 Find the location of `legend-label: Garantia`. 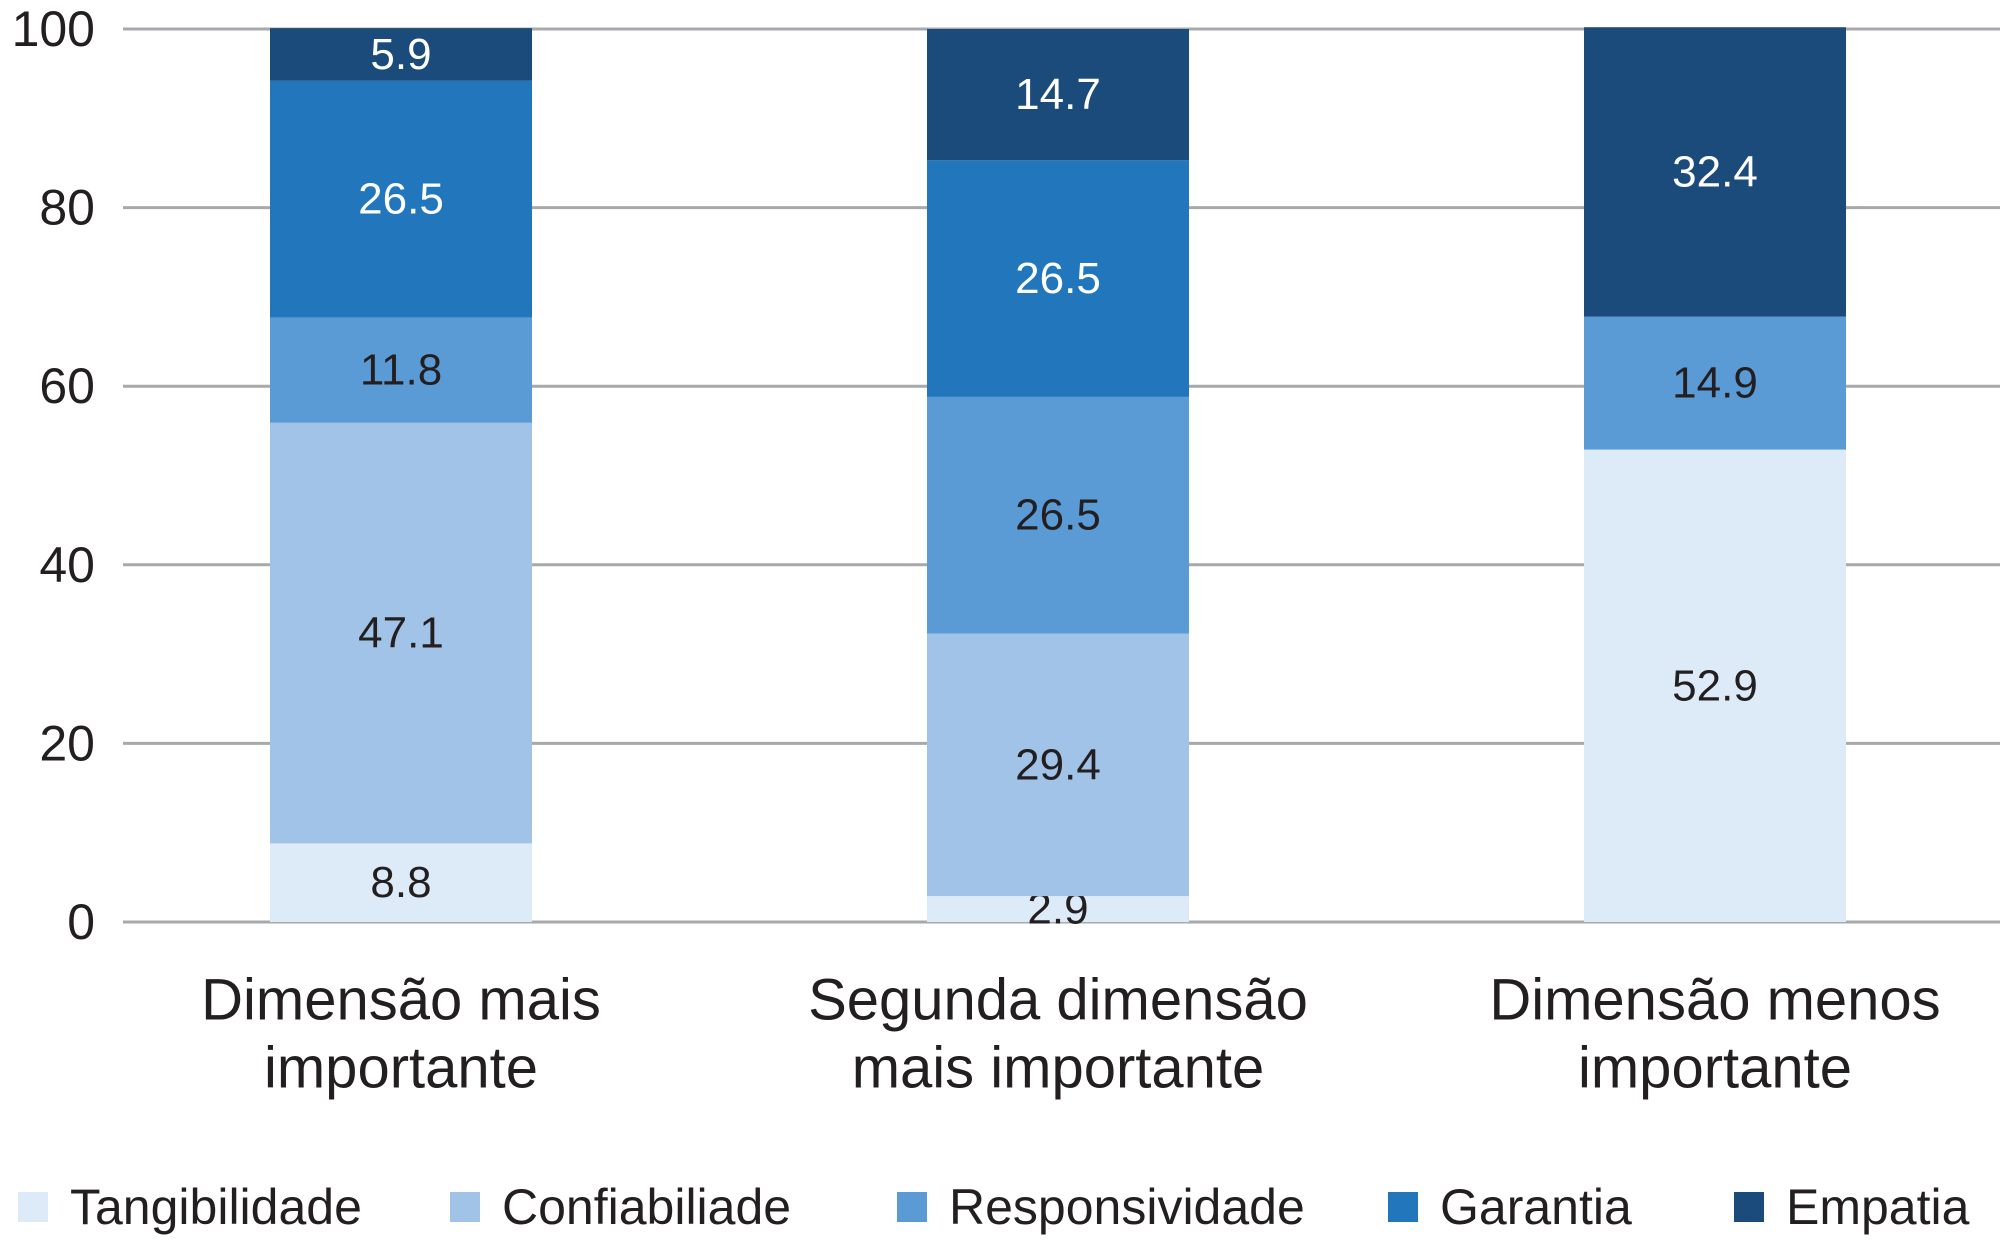

legend-label: Garantia is located at coordinates (1536, 1207).